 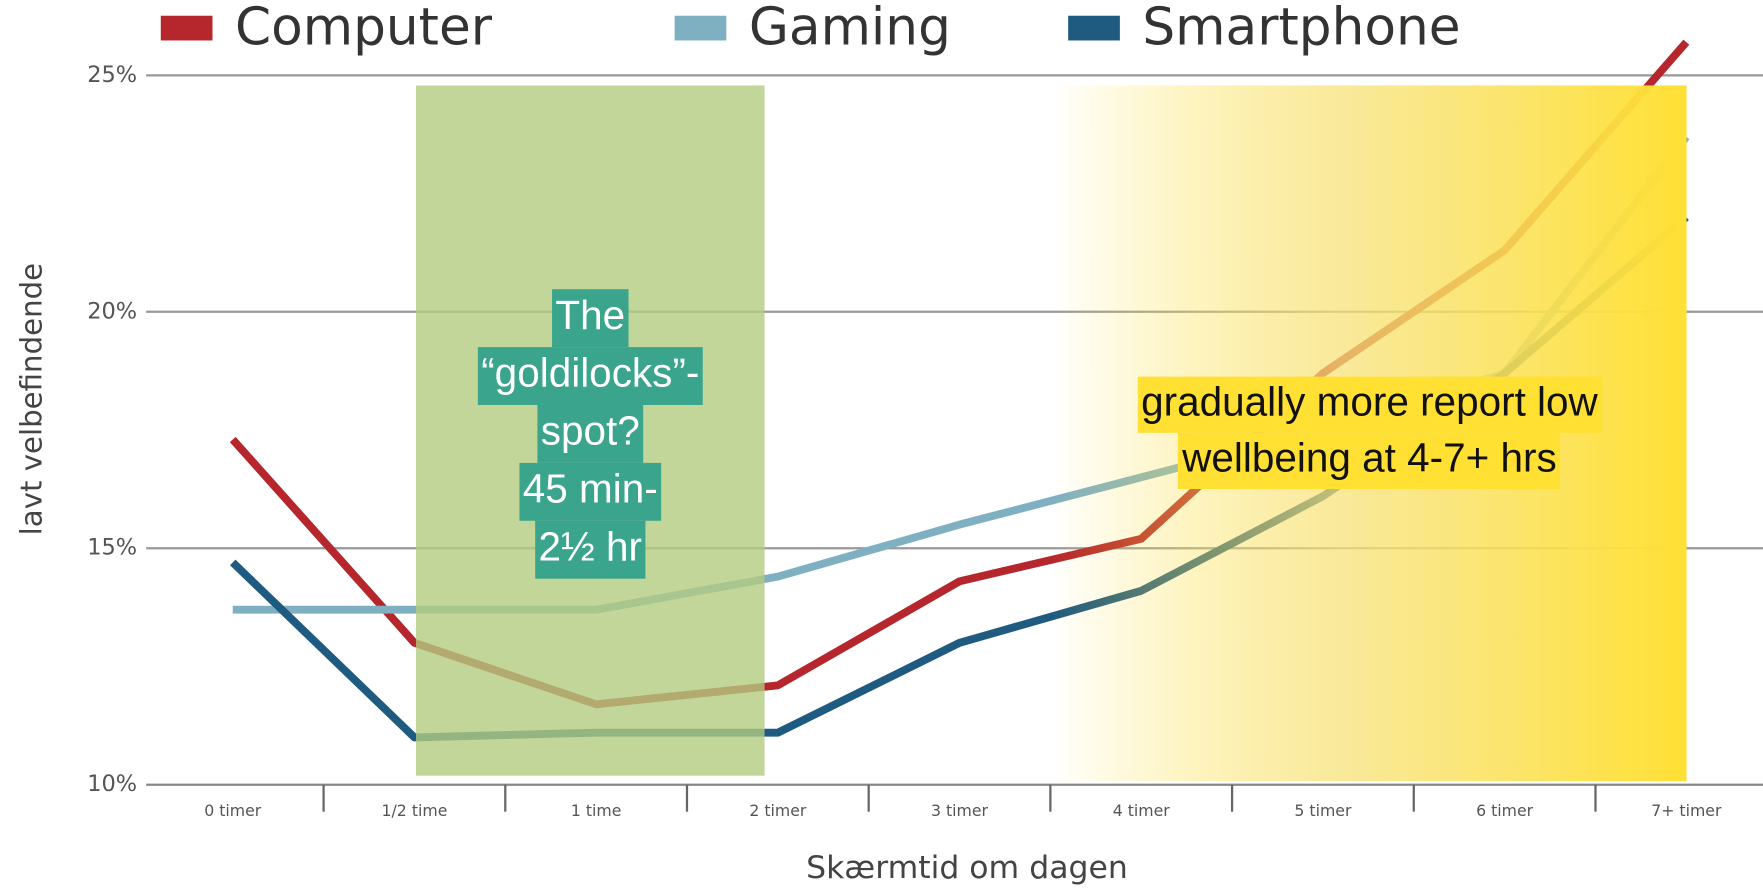 What do you see at coordinates (1505, 810) in the screenshot?
I see `x-tick-label: 6 timer` at bounding box center [1505, 810].